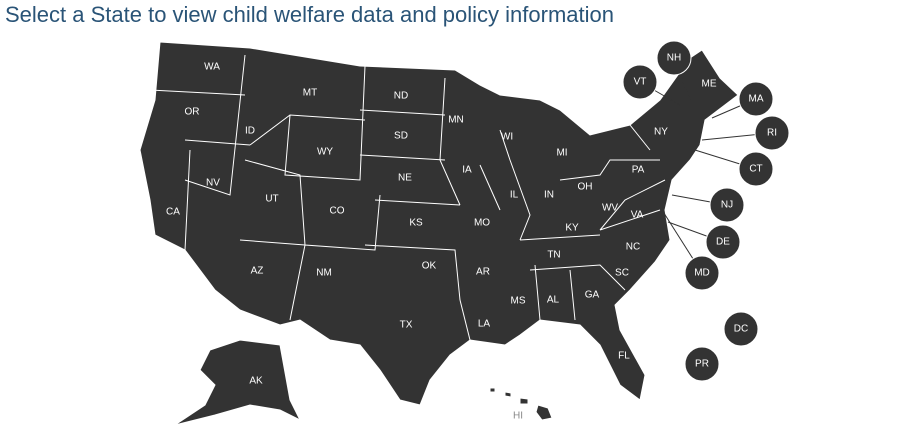 The width and height of the screenshot is (920, 447). What do you see at coordinates (213, 183) in the screenshot?
I see `state-label: NV` at bounding box center [213, 183].